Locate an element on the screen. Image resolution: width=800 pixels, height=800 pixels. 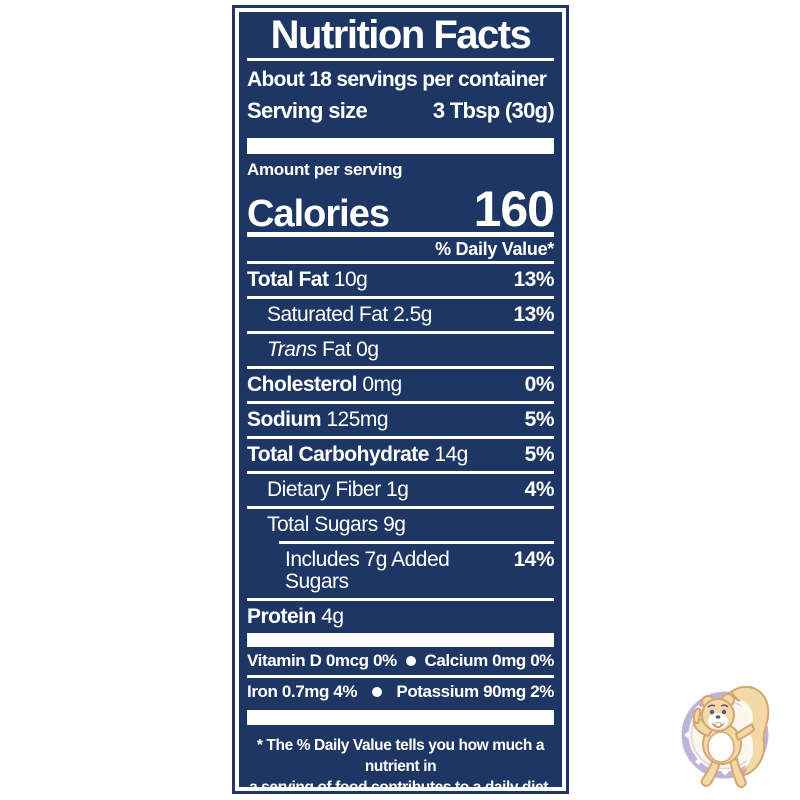
serving-size-label: Serving size is located at coordinates (307, 110).